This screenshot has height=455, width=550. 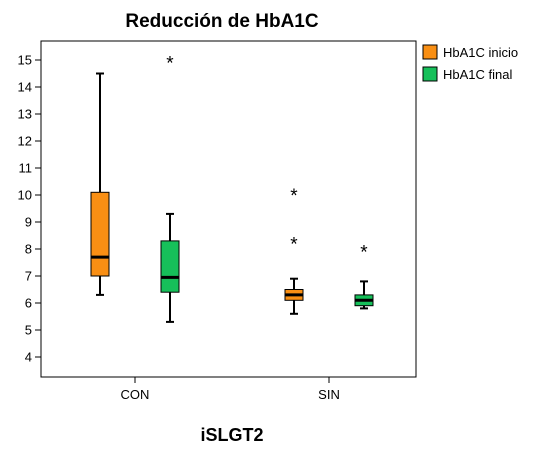 I want to click on y-tick-label: 11, so click(x=26, y=168).